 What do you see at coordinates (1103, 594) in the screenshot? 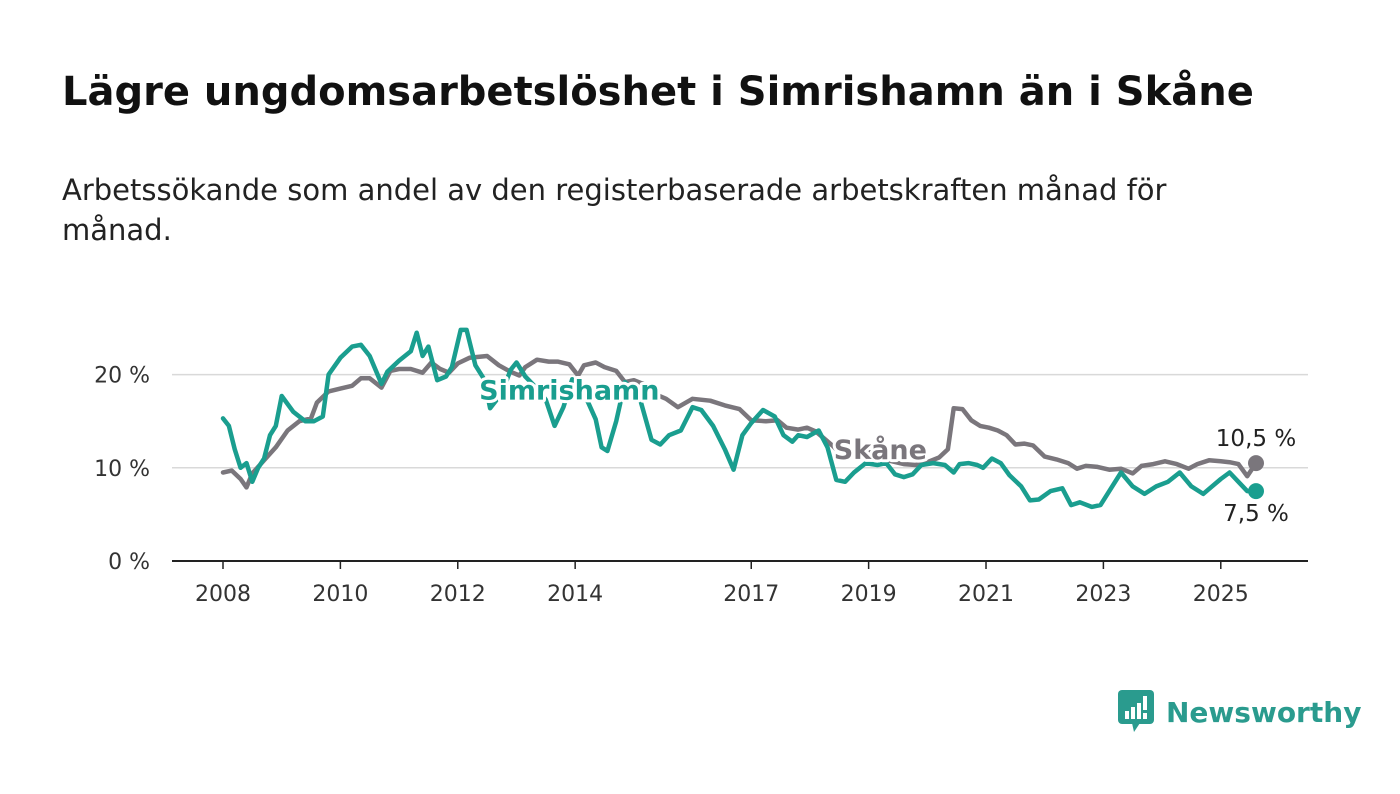
I see `x-tick-label: 2023` at bounding box center [1103, 594].